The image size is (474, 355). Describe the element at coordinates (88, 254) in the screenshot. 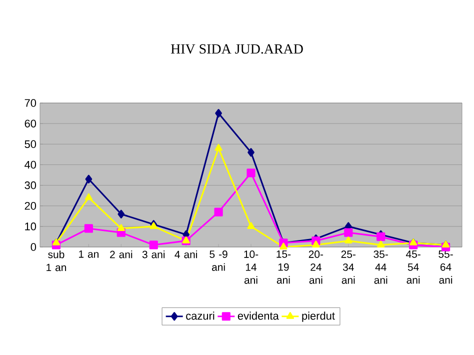

I see `x-tick-label: 1 an` at that location.